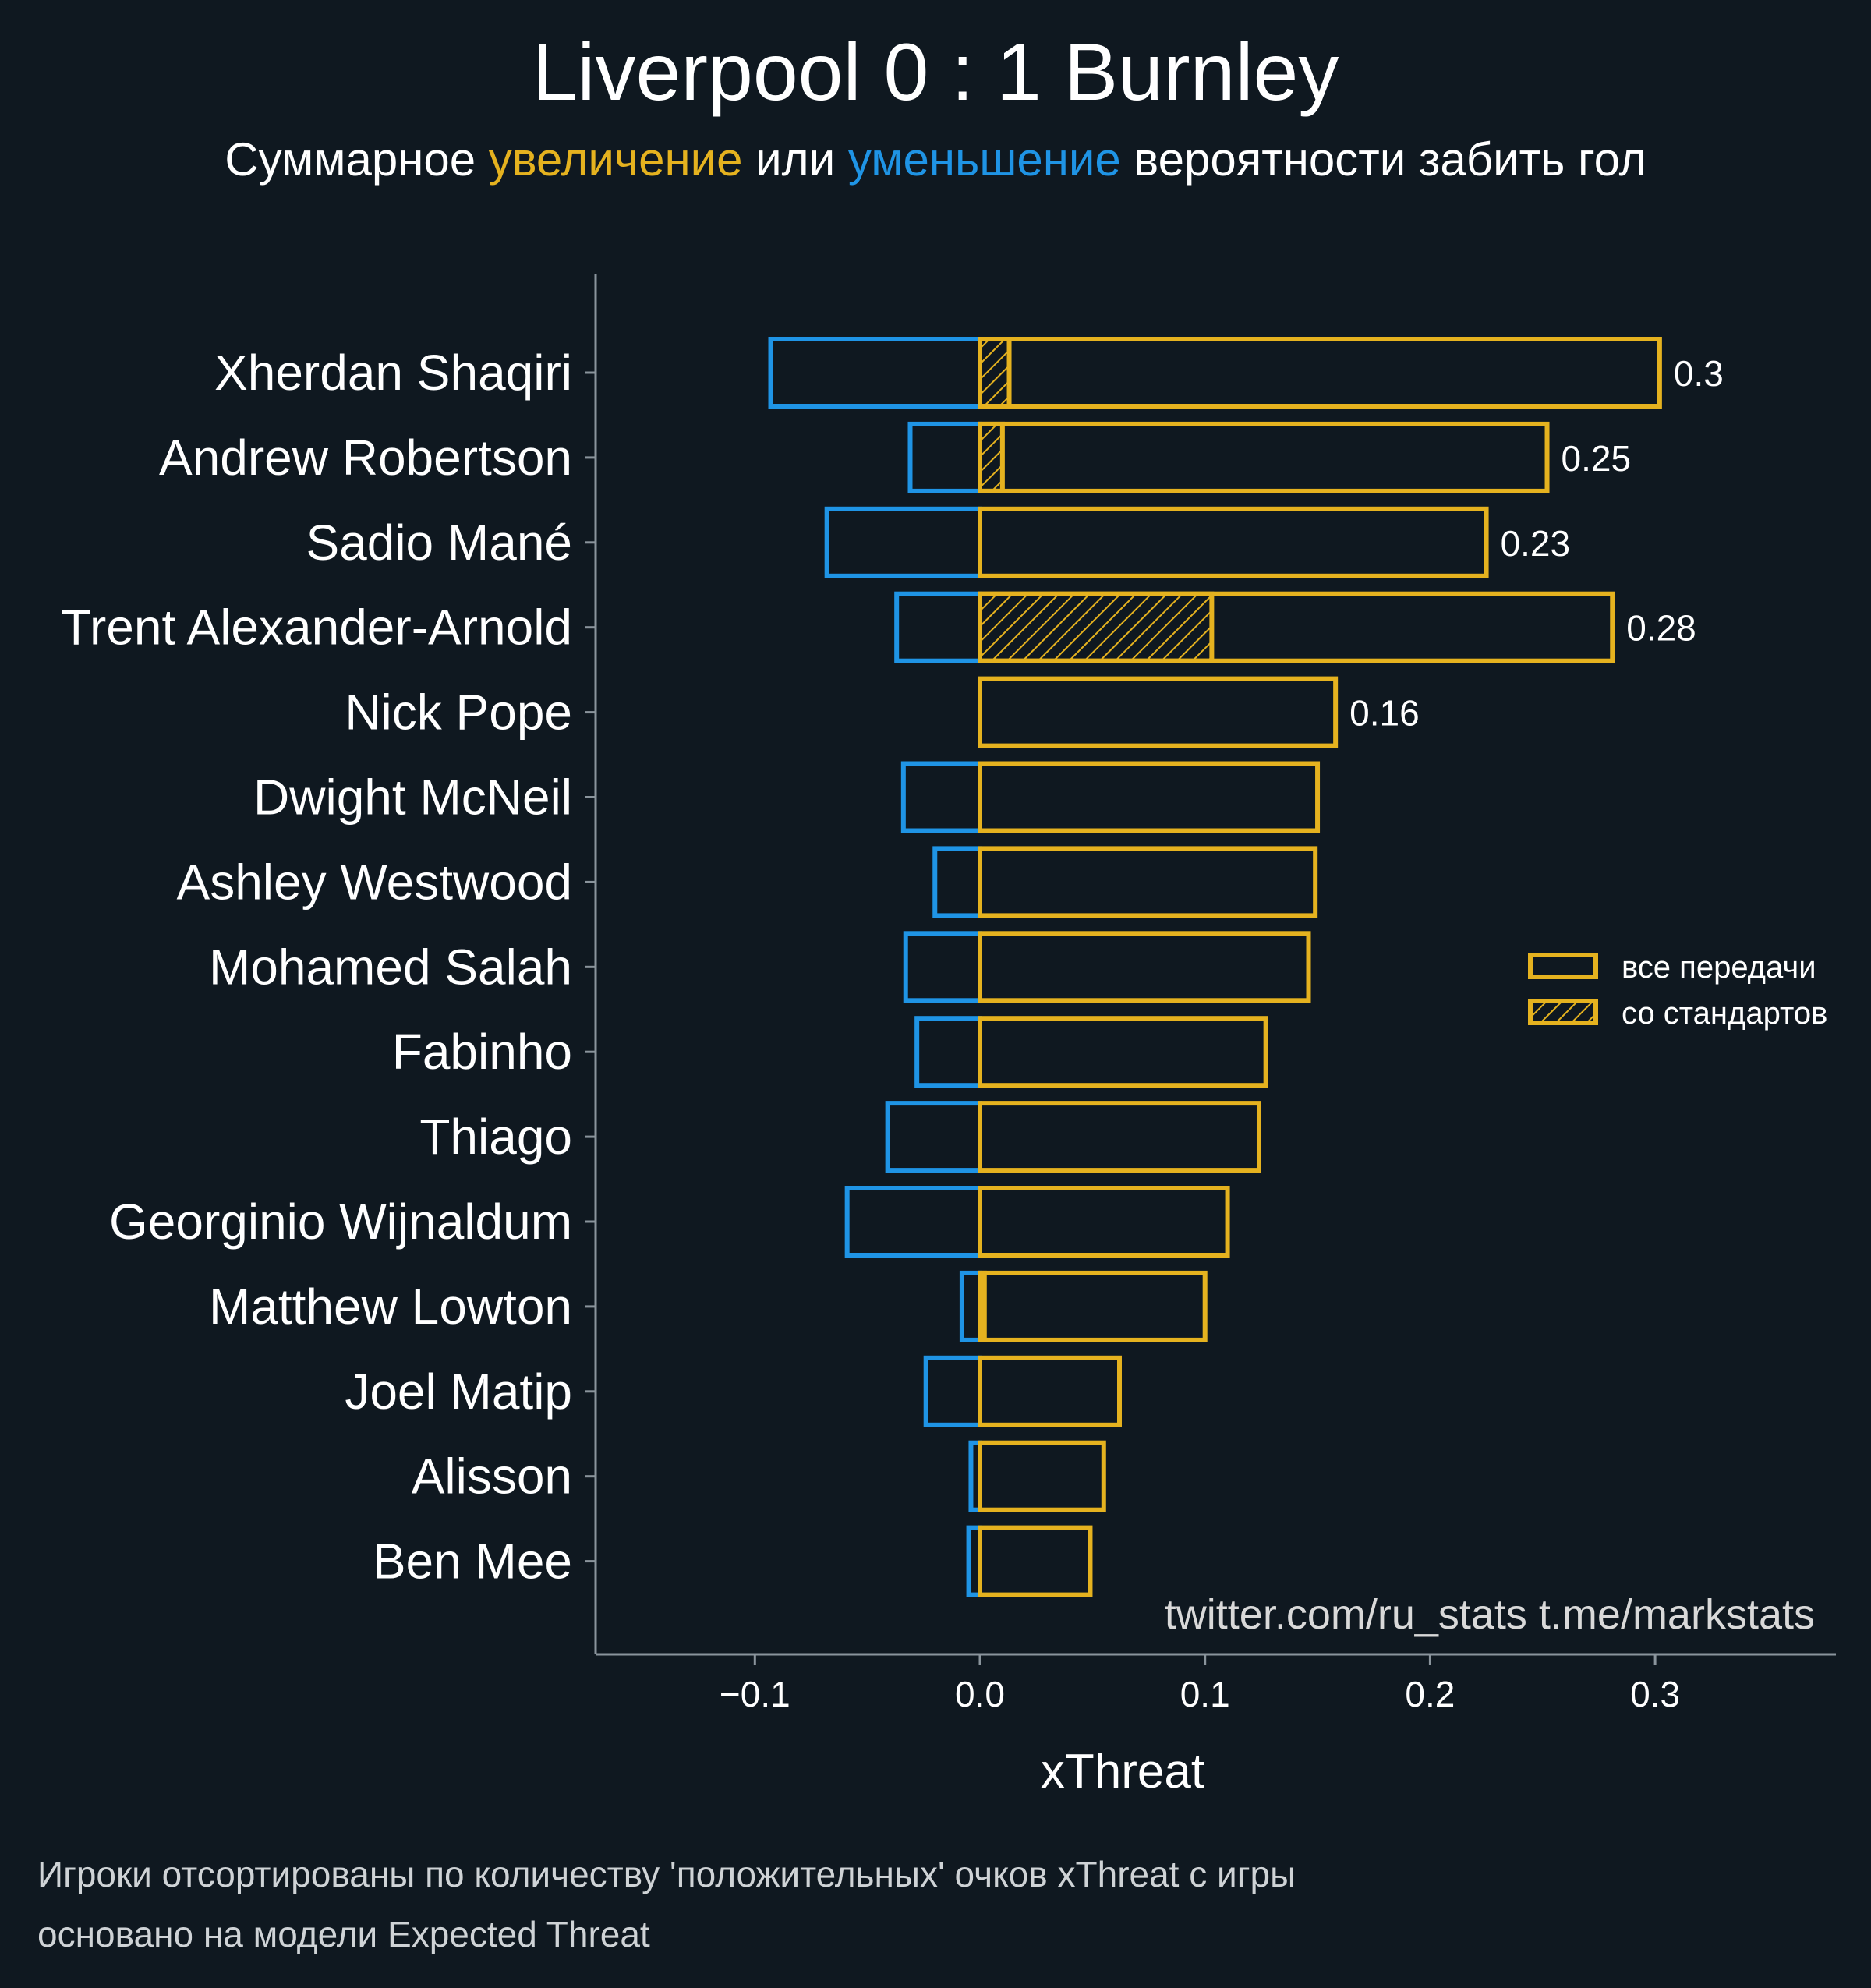 The height and width of the screenshot is (1988, 1871). Describe the element at coordinates (1563, 1012) in the screenshot. I see `legend-swatch-set-pieces` at that location.